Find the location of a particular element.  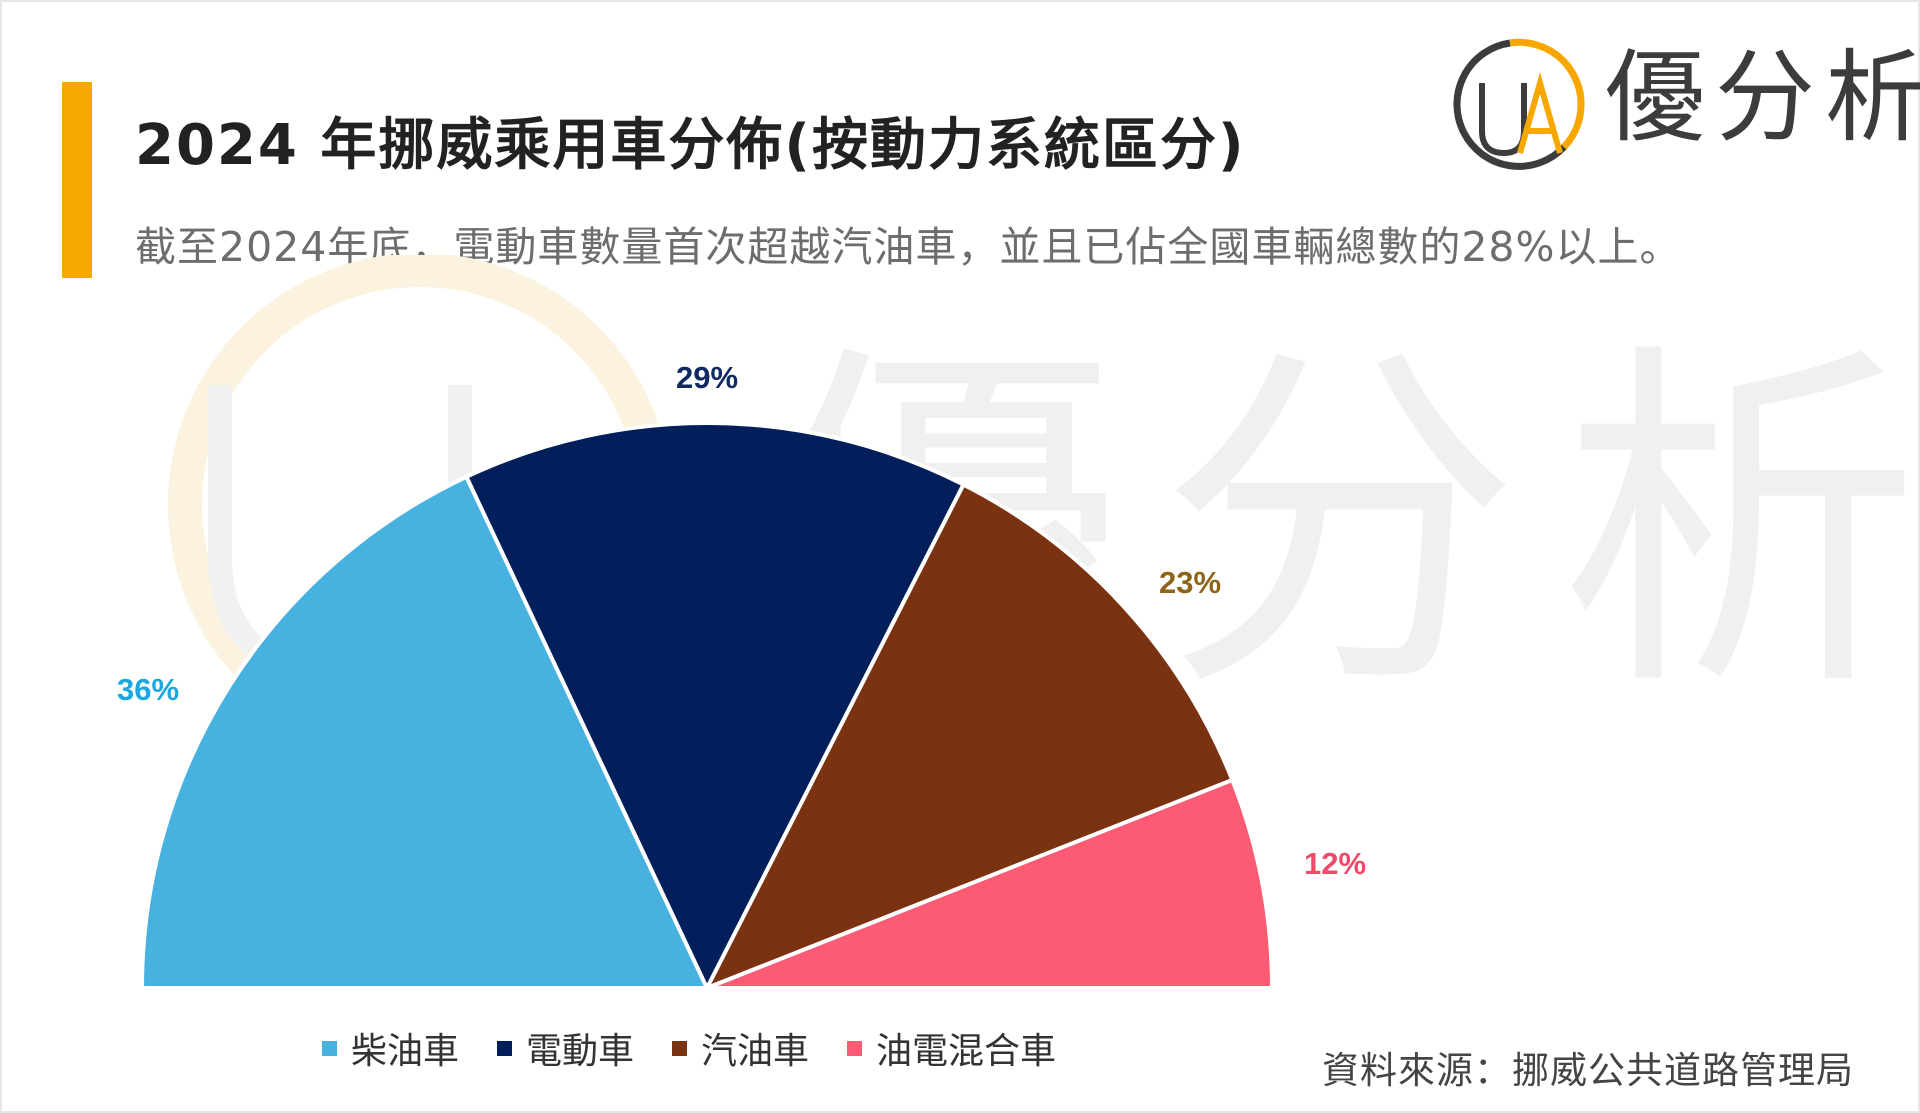

legend-label: 柴油車 is located at coordinates (405, 1051).